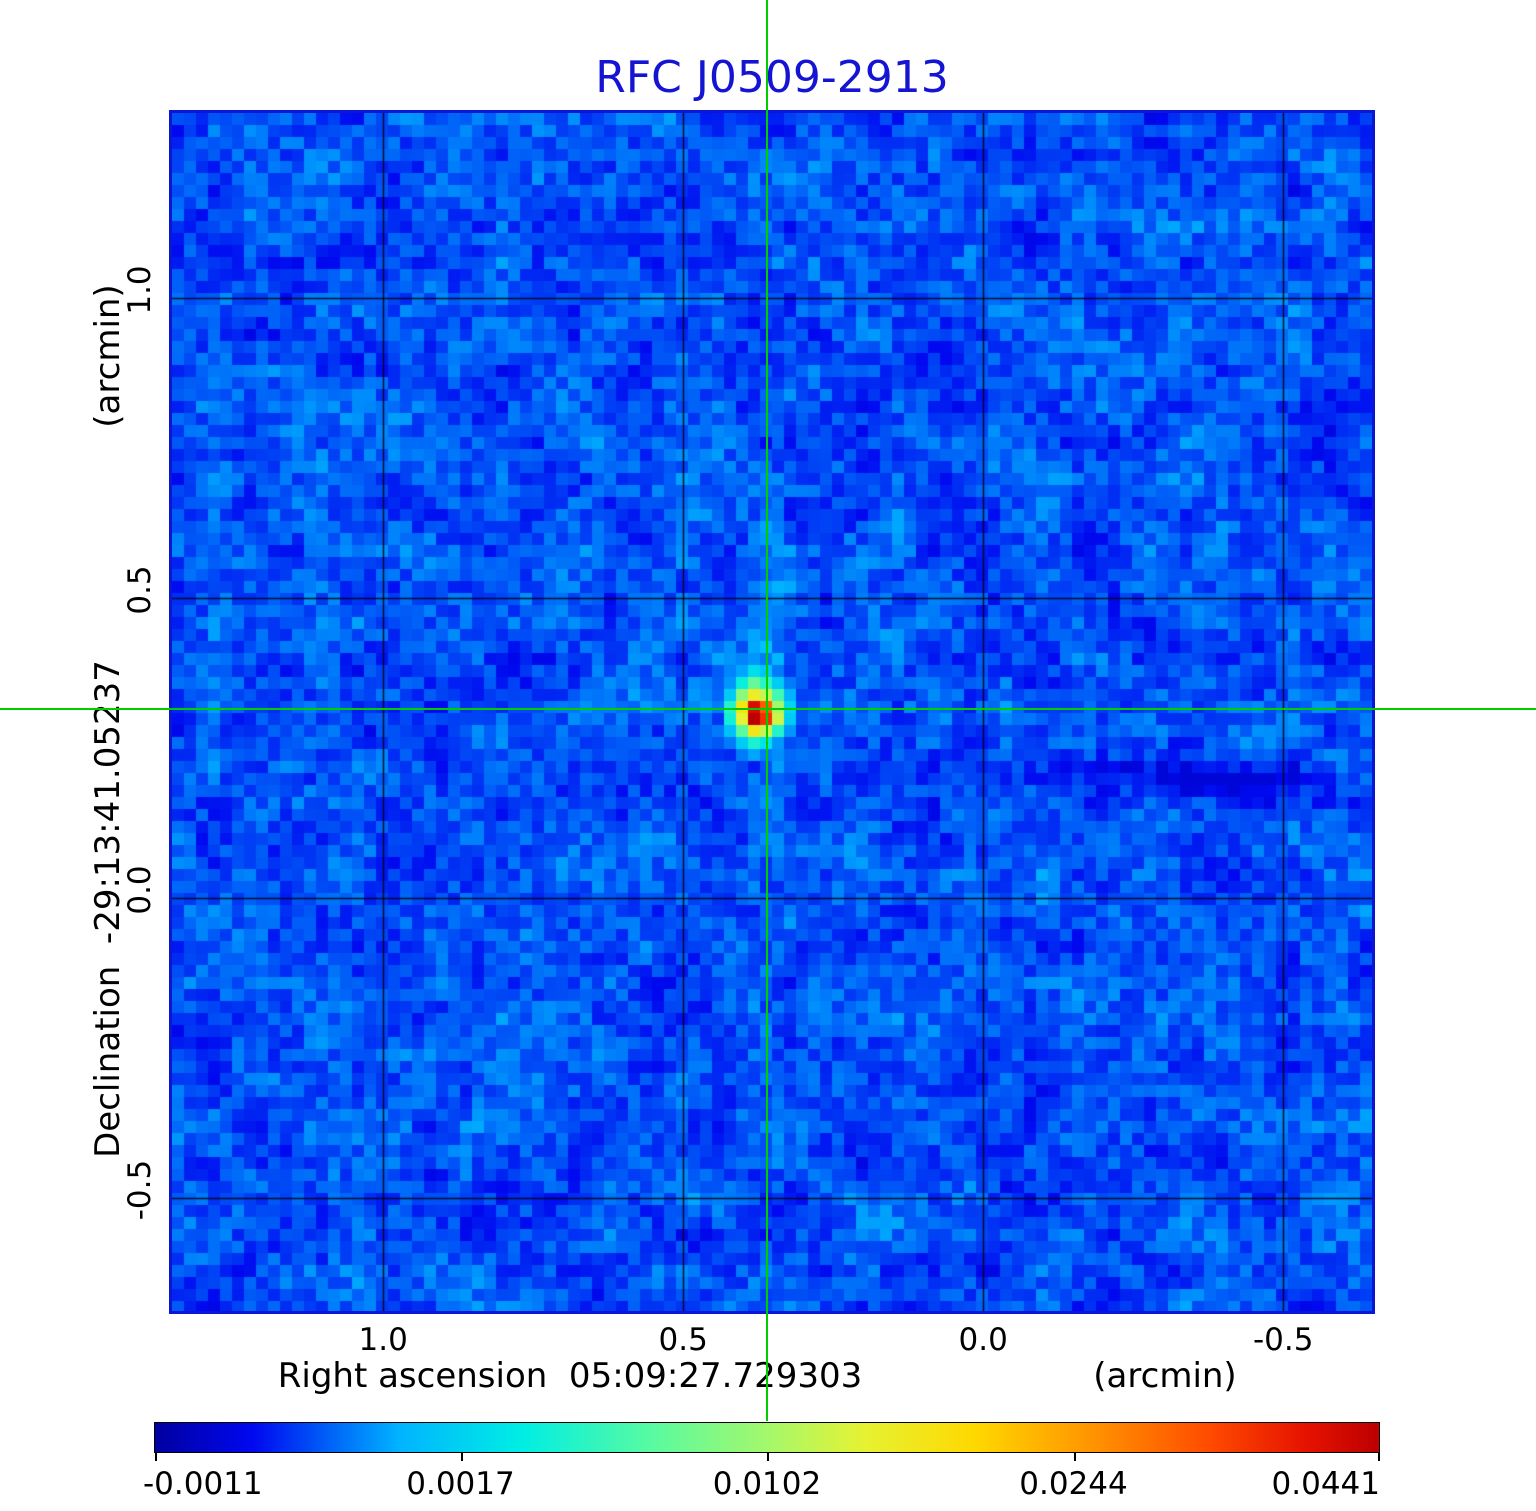 Image resolution: width=1536 pixels, height=1511 pixels. Describe the element at coordinates (767, 1437) in the screenshot. I see `colorbar` at that location.